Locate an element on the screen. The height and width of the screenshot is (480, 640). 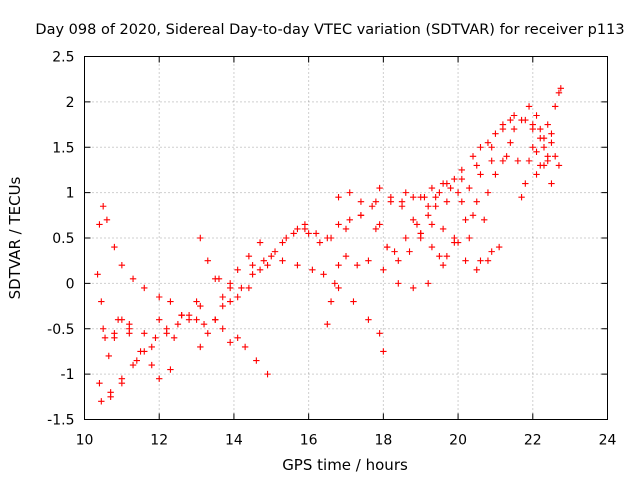
y-axis-label: SDTVAR / TECUs is located at coordinates (15, 237).